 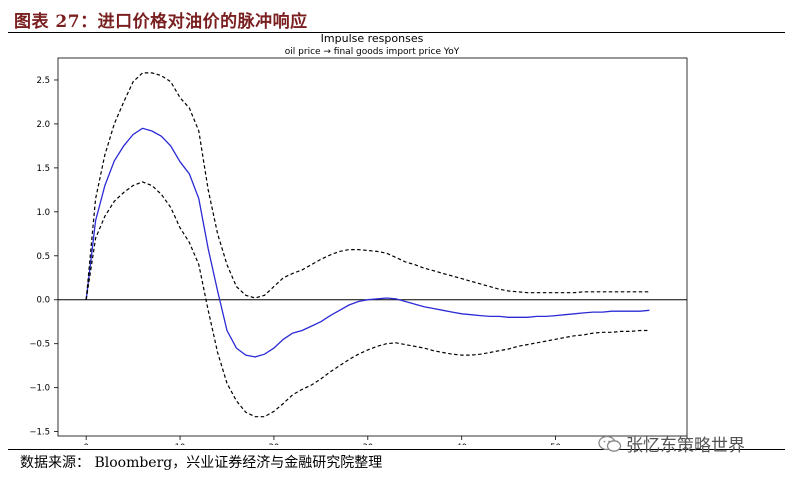 I want to click on x-tick-label: 50, so click(x=555, y=444).